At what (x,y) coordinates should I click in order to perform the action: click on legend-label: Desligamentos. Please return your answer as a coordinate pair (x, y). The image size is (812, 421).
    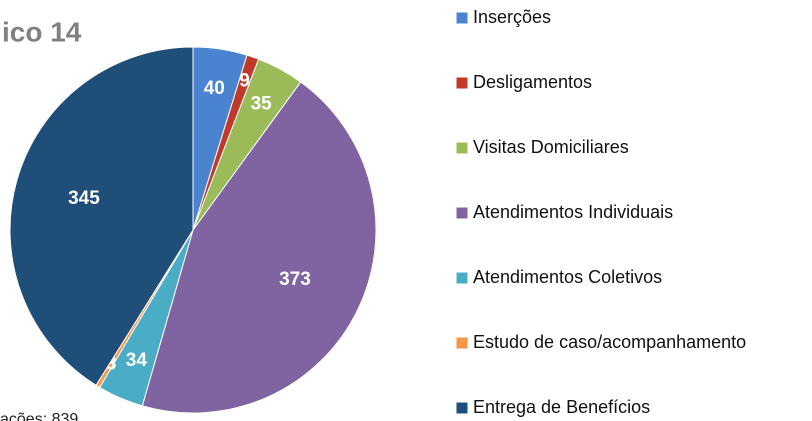
    Looking at the image, I should click on (532, 82).